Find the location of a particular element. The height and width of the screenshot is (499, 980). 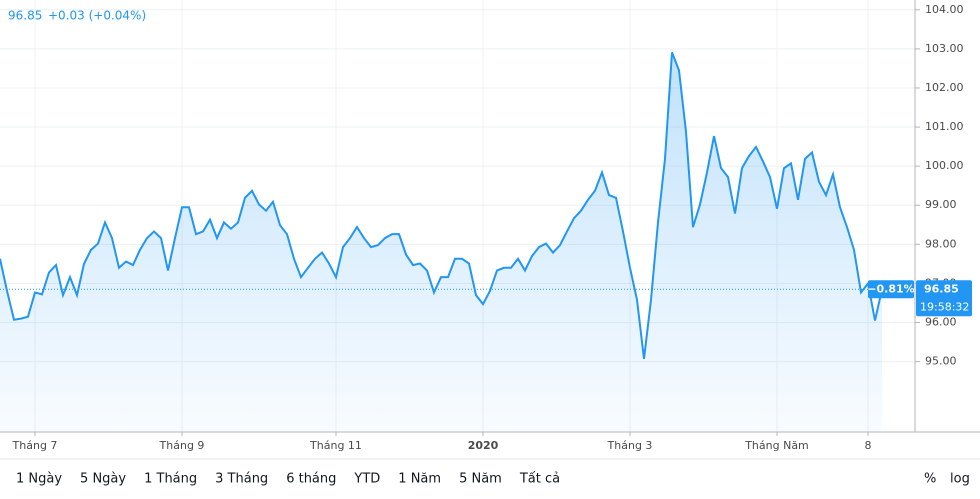

price-tag is located at coordinates (944, 298).